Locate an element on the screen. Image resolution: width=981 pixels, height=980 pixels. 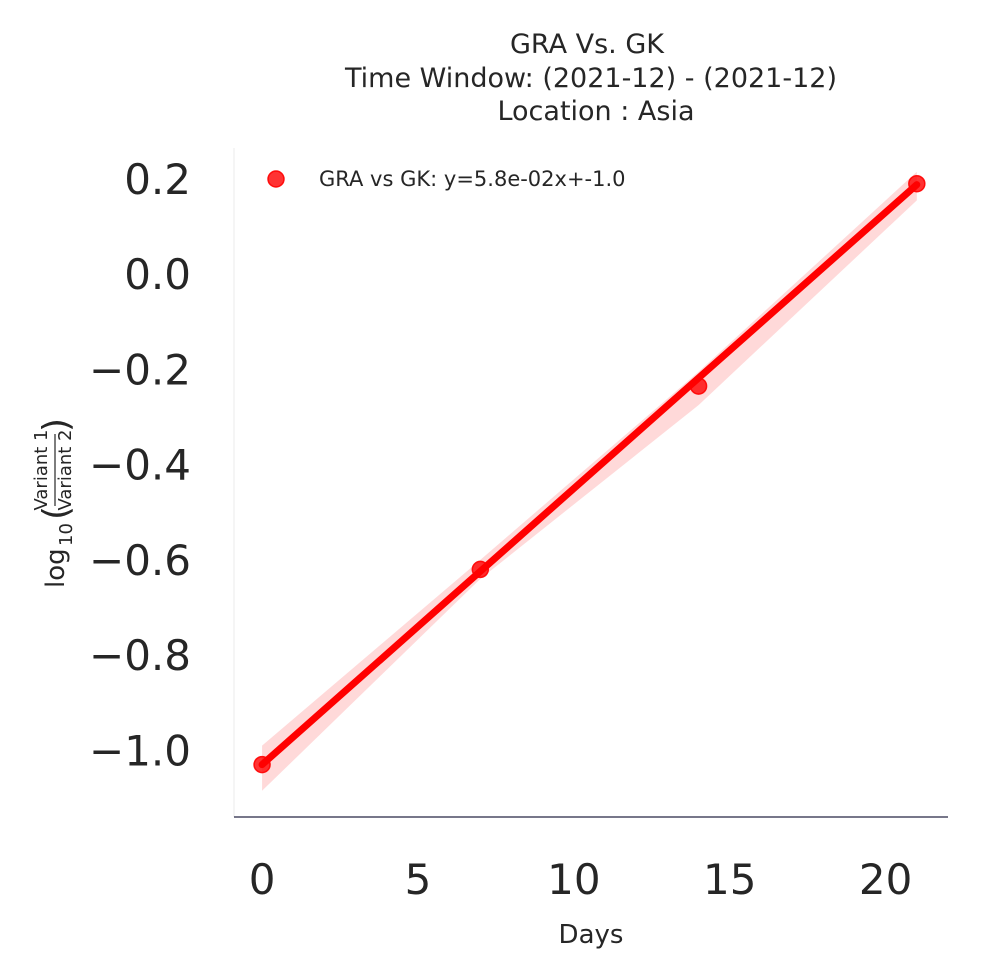
y-axis-label-subscript: 10 is located at coordinates (66, 534).